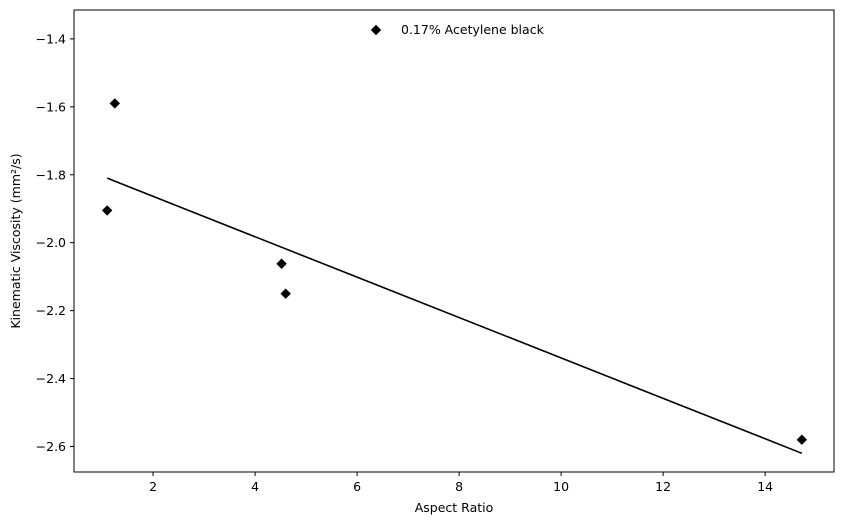 The width and height of the screenshot is (858, 525). What do you see at coordinates (255, 486) in the screenshot?
I see `x-tick-label-4: 4` at bounding box center [255, 486].